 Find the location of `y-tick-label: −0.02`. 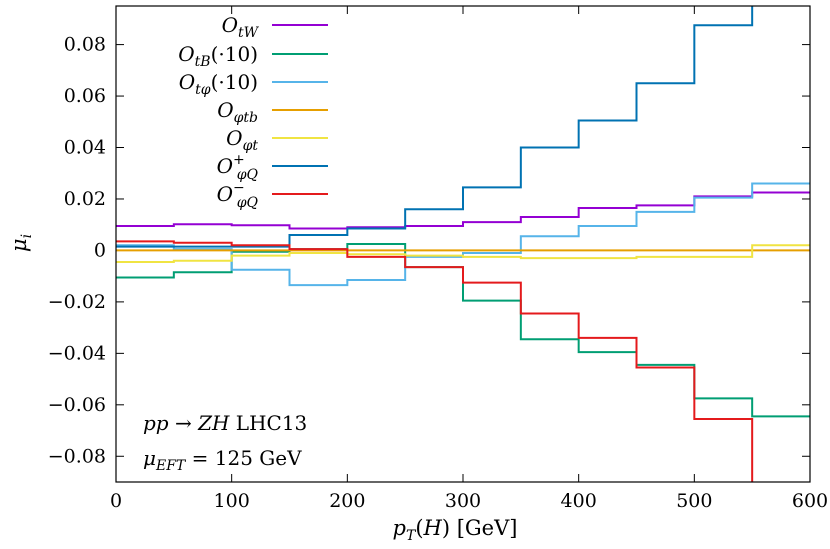

y-tick-label: −0.02 is located at coordinates (77, 302).